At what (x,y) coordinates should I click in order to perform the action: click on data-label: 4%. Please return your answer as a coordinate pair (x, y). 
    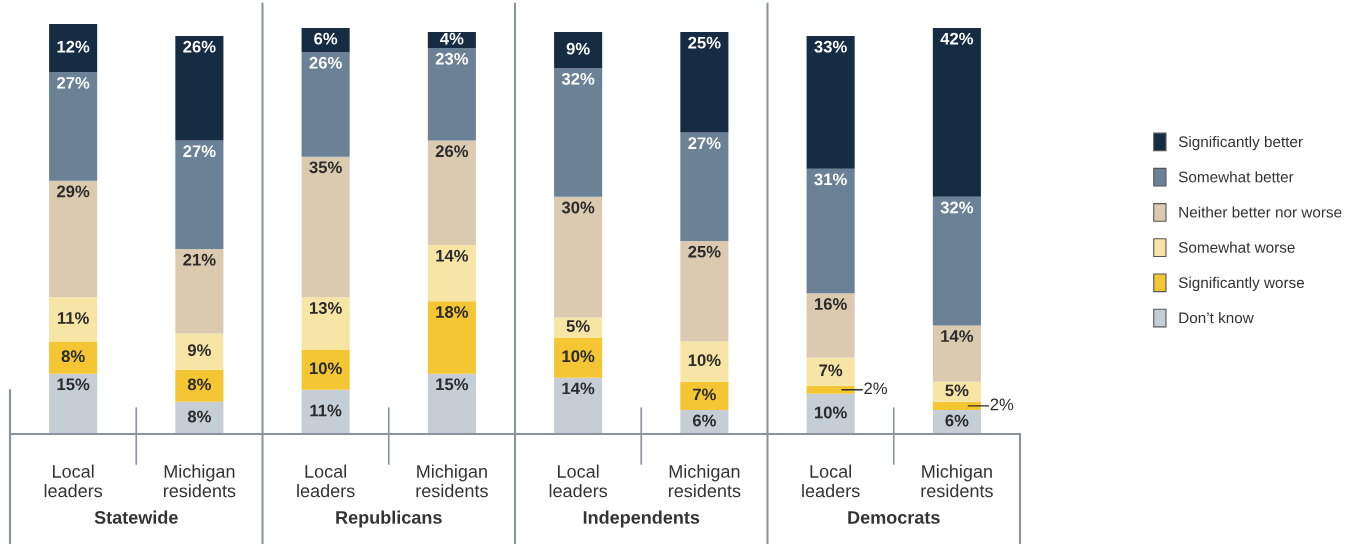
    Looking at the image, I should click on (452, 38).